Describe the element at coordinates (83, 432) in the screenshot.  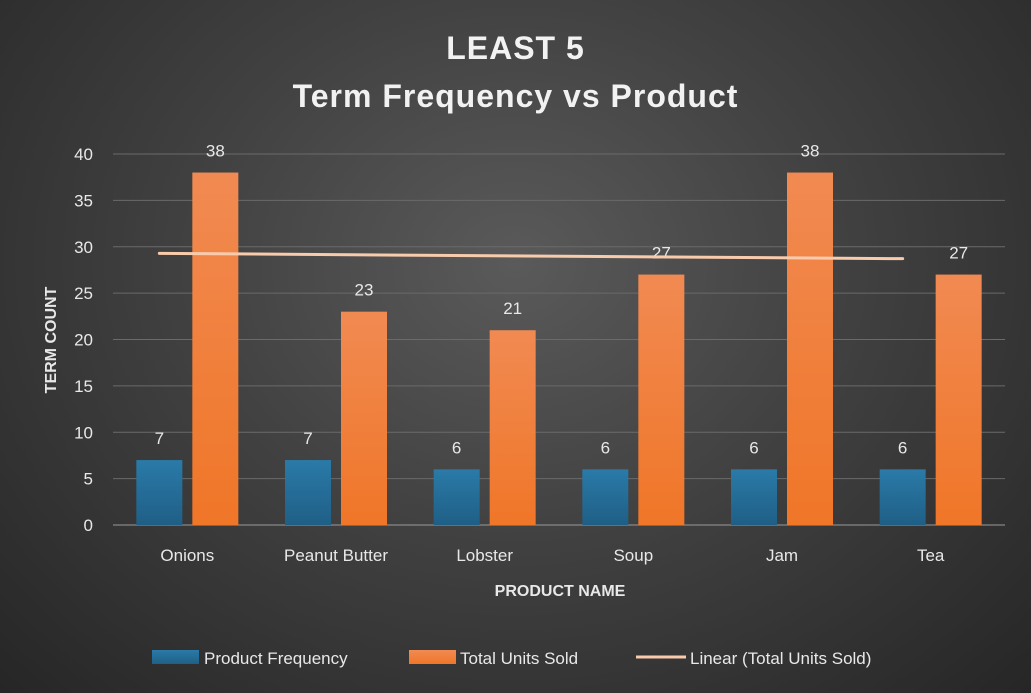
I see `y-tick-label: 10` at that location.